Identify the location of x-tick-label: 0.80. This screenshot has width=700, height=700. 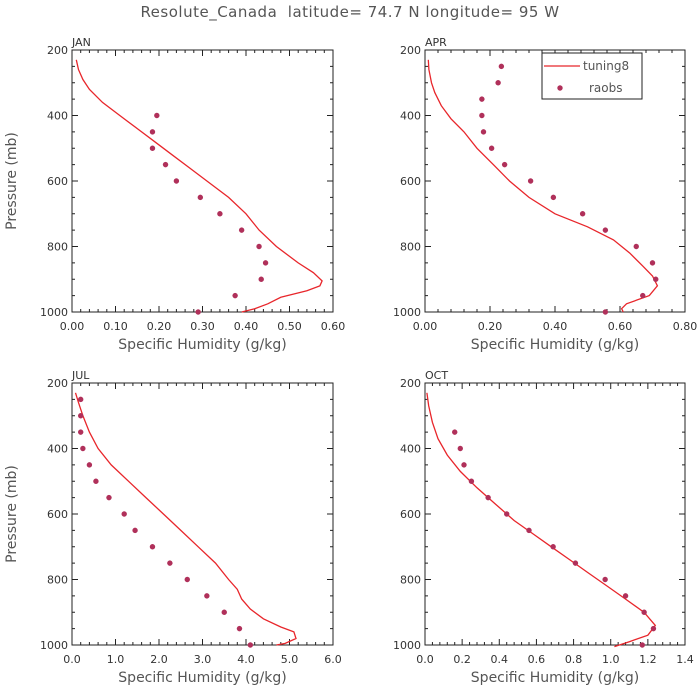
(685, 326).